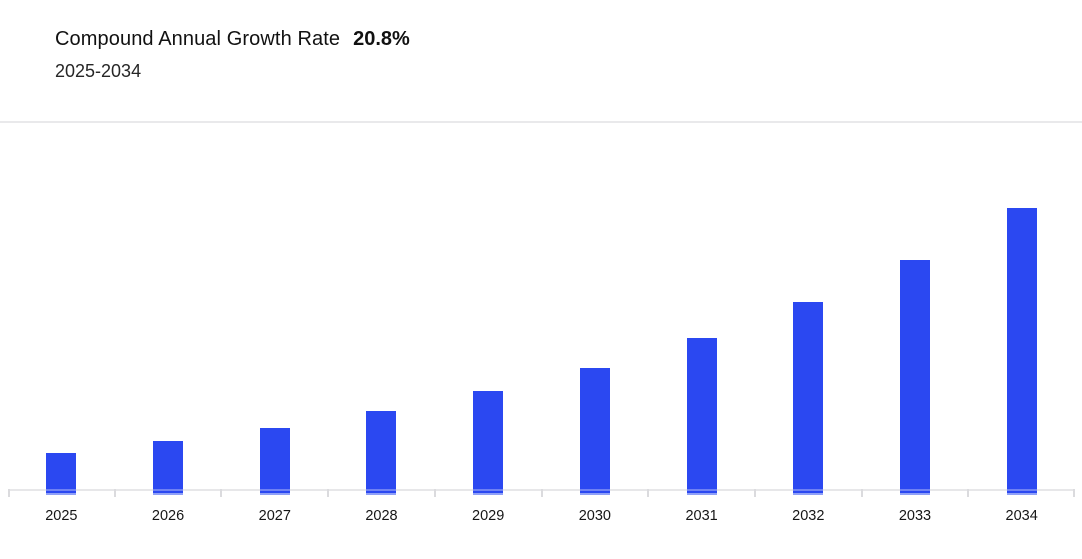  I want to click on chart-period-subtitle: 2025-2034, so click(98, 71).